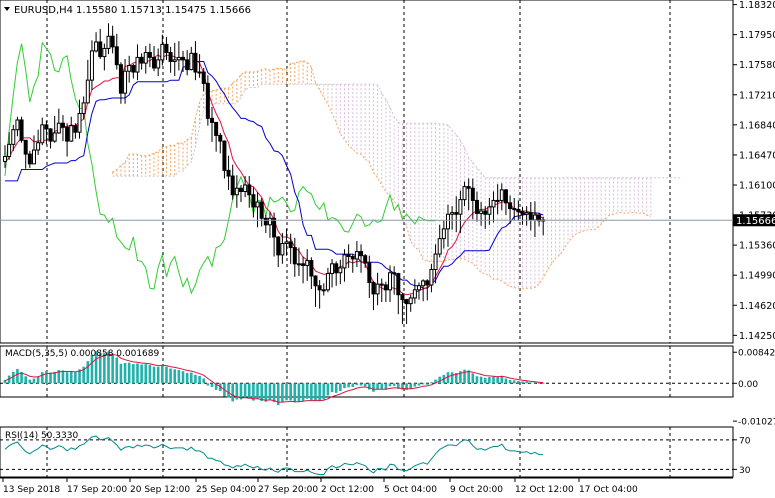  I want to click on rsi-line, so click(274, 455).